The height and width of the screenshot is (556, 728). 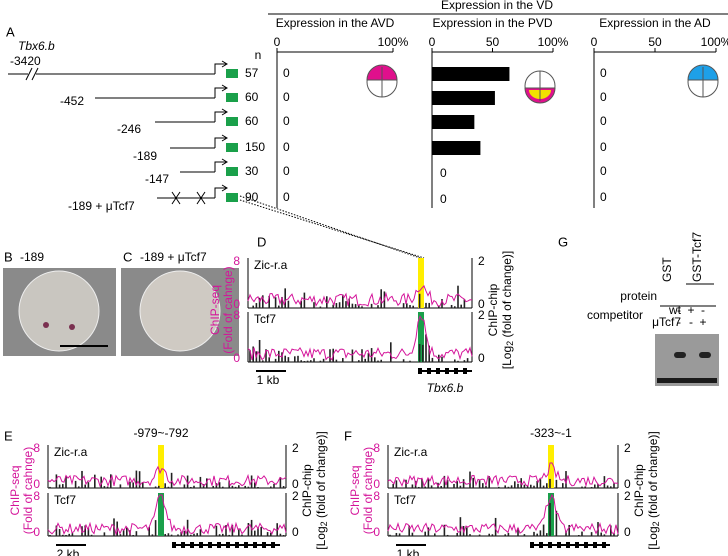 What do you see at coordinates (46, 325) in the screenshot?
I see `stain` at bounding box center [46, 325].